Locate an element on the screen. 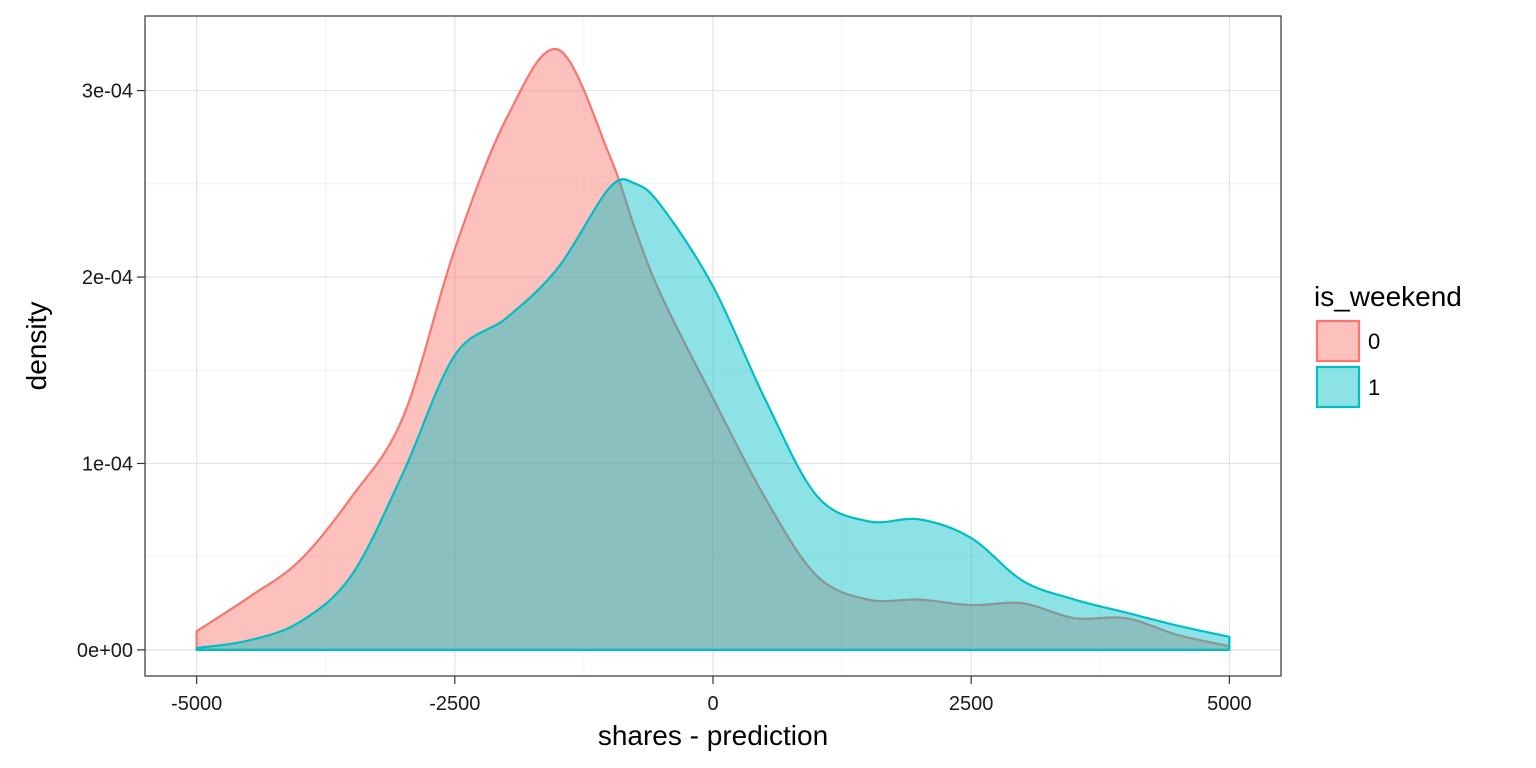  x-tick-label: -2500 is located at coordinates (454, 704).